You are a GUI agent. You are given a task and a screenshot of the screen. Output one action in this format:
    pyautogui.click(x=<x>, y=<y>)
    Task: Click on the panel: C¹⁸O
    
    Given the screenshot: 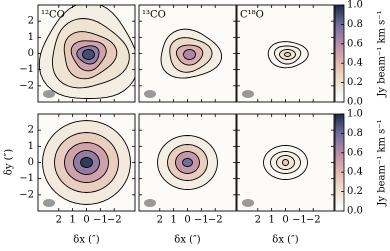 What is the action you would take?
    pyautogui.click(x=285, y=53)
    